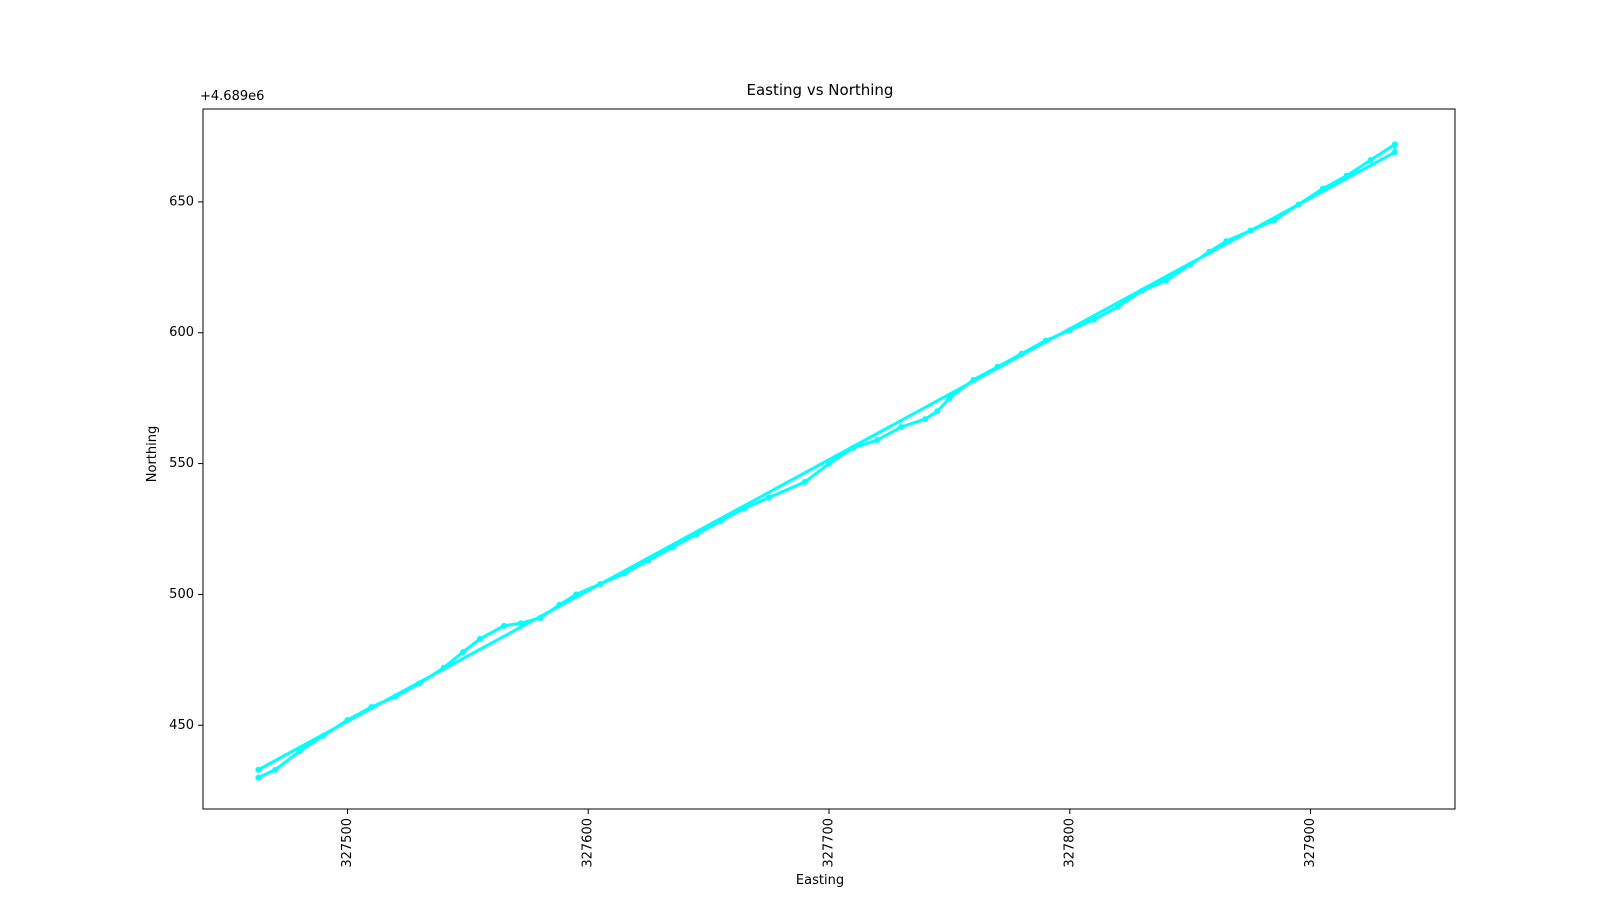  What do you see at coordinates (181, 332) in the screenshot?
I see `y-tick-label: 600` at bounding box center [181, 332].